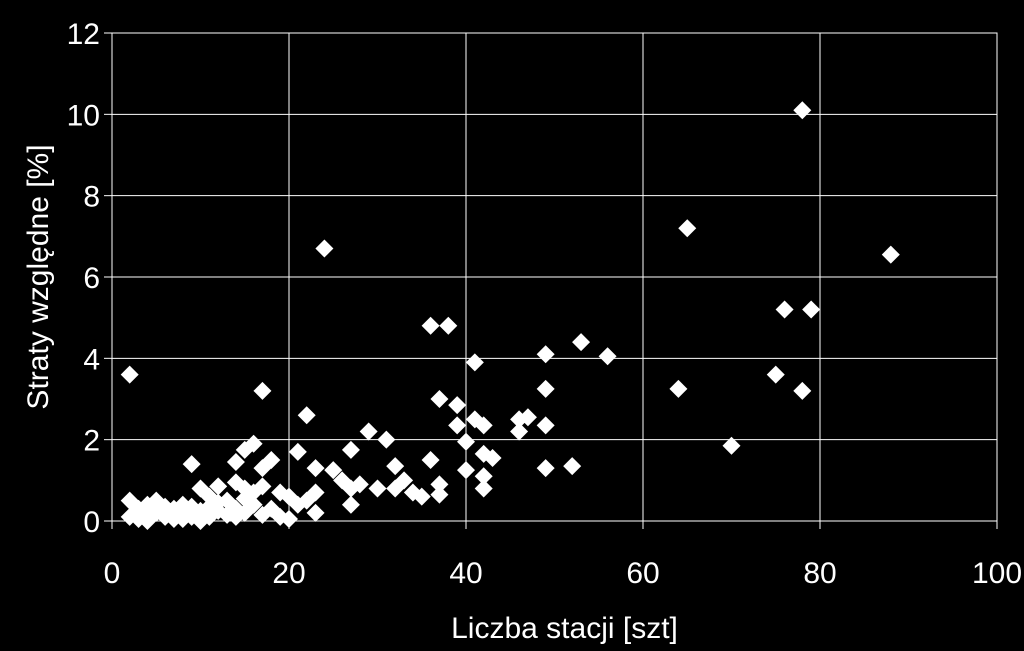  Describe the element at coordinates (83, 34) in the screenshot. I see `y-tick-label: 12` at that location.